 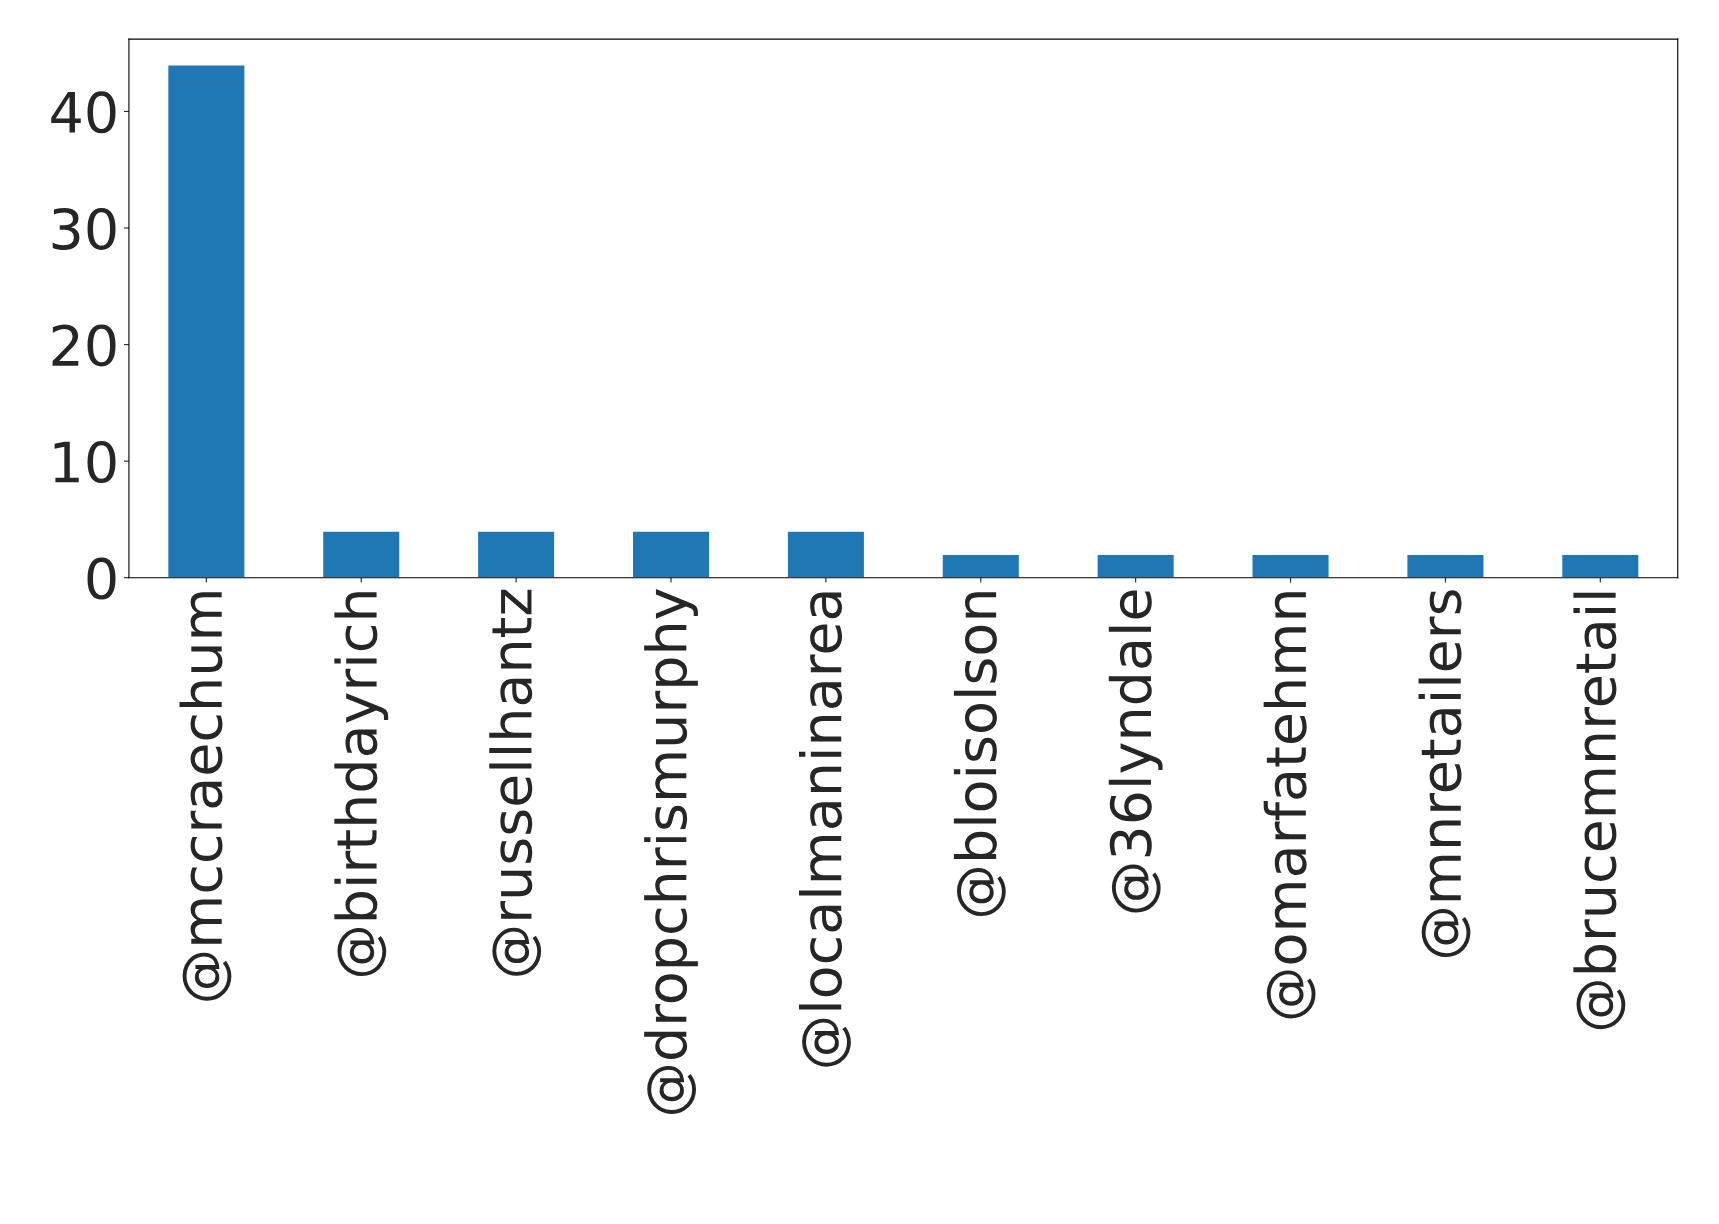 I want to click on x-tick-label: @bloisolson, so click(x=979, y=754).